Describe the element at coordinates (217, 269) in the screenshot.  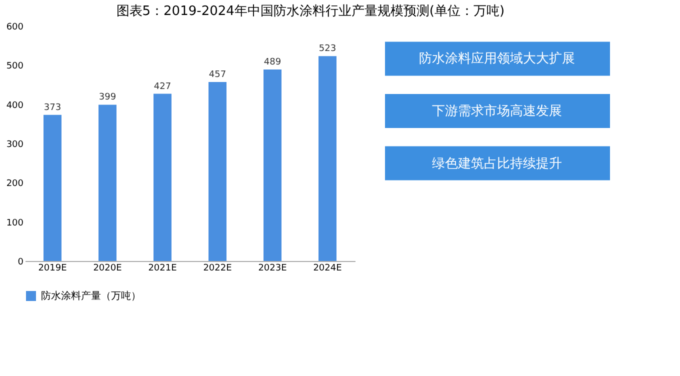
I see `x-tick-label: 2022E` at that location.